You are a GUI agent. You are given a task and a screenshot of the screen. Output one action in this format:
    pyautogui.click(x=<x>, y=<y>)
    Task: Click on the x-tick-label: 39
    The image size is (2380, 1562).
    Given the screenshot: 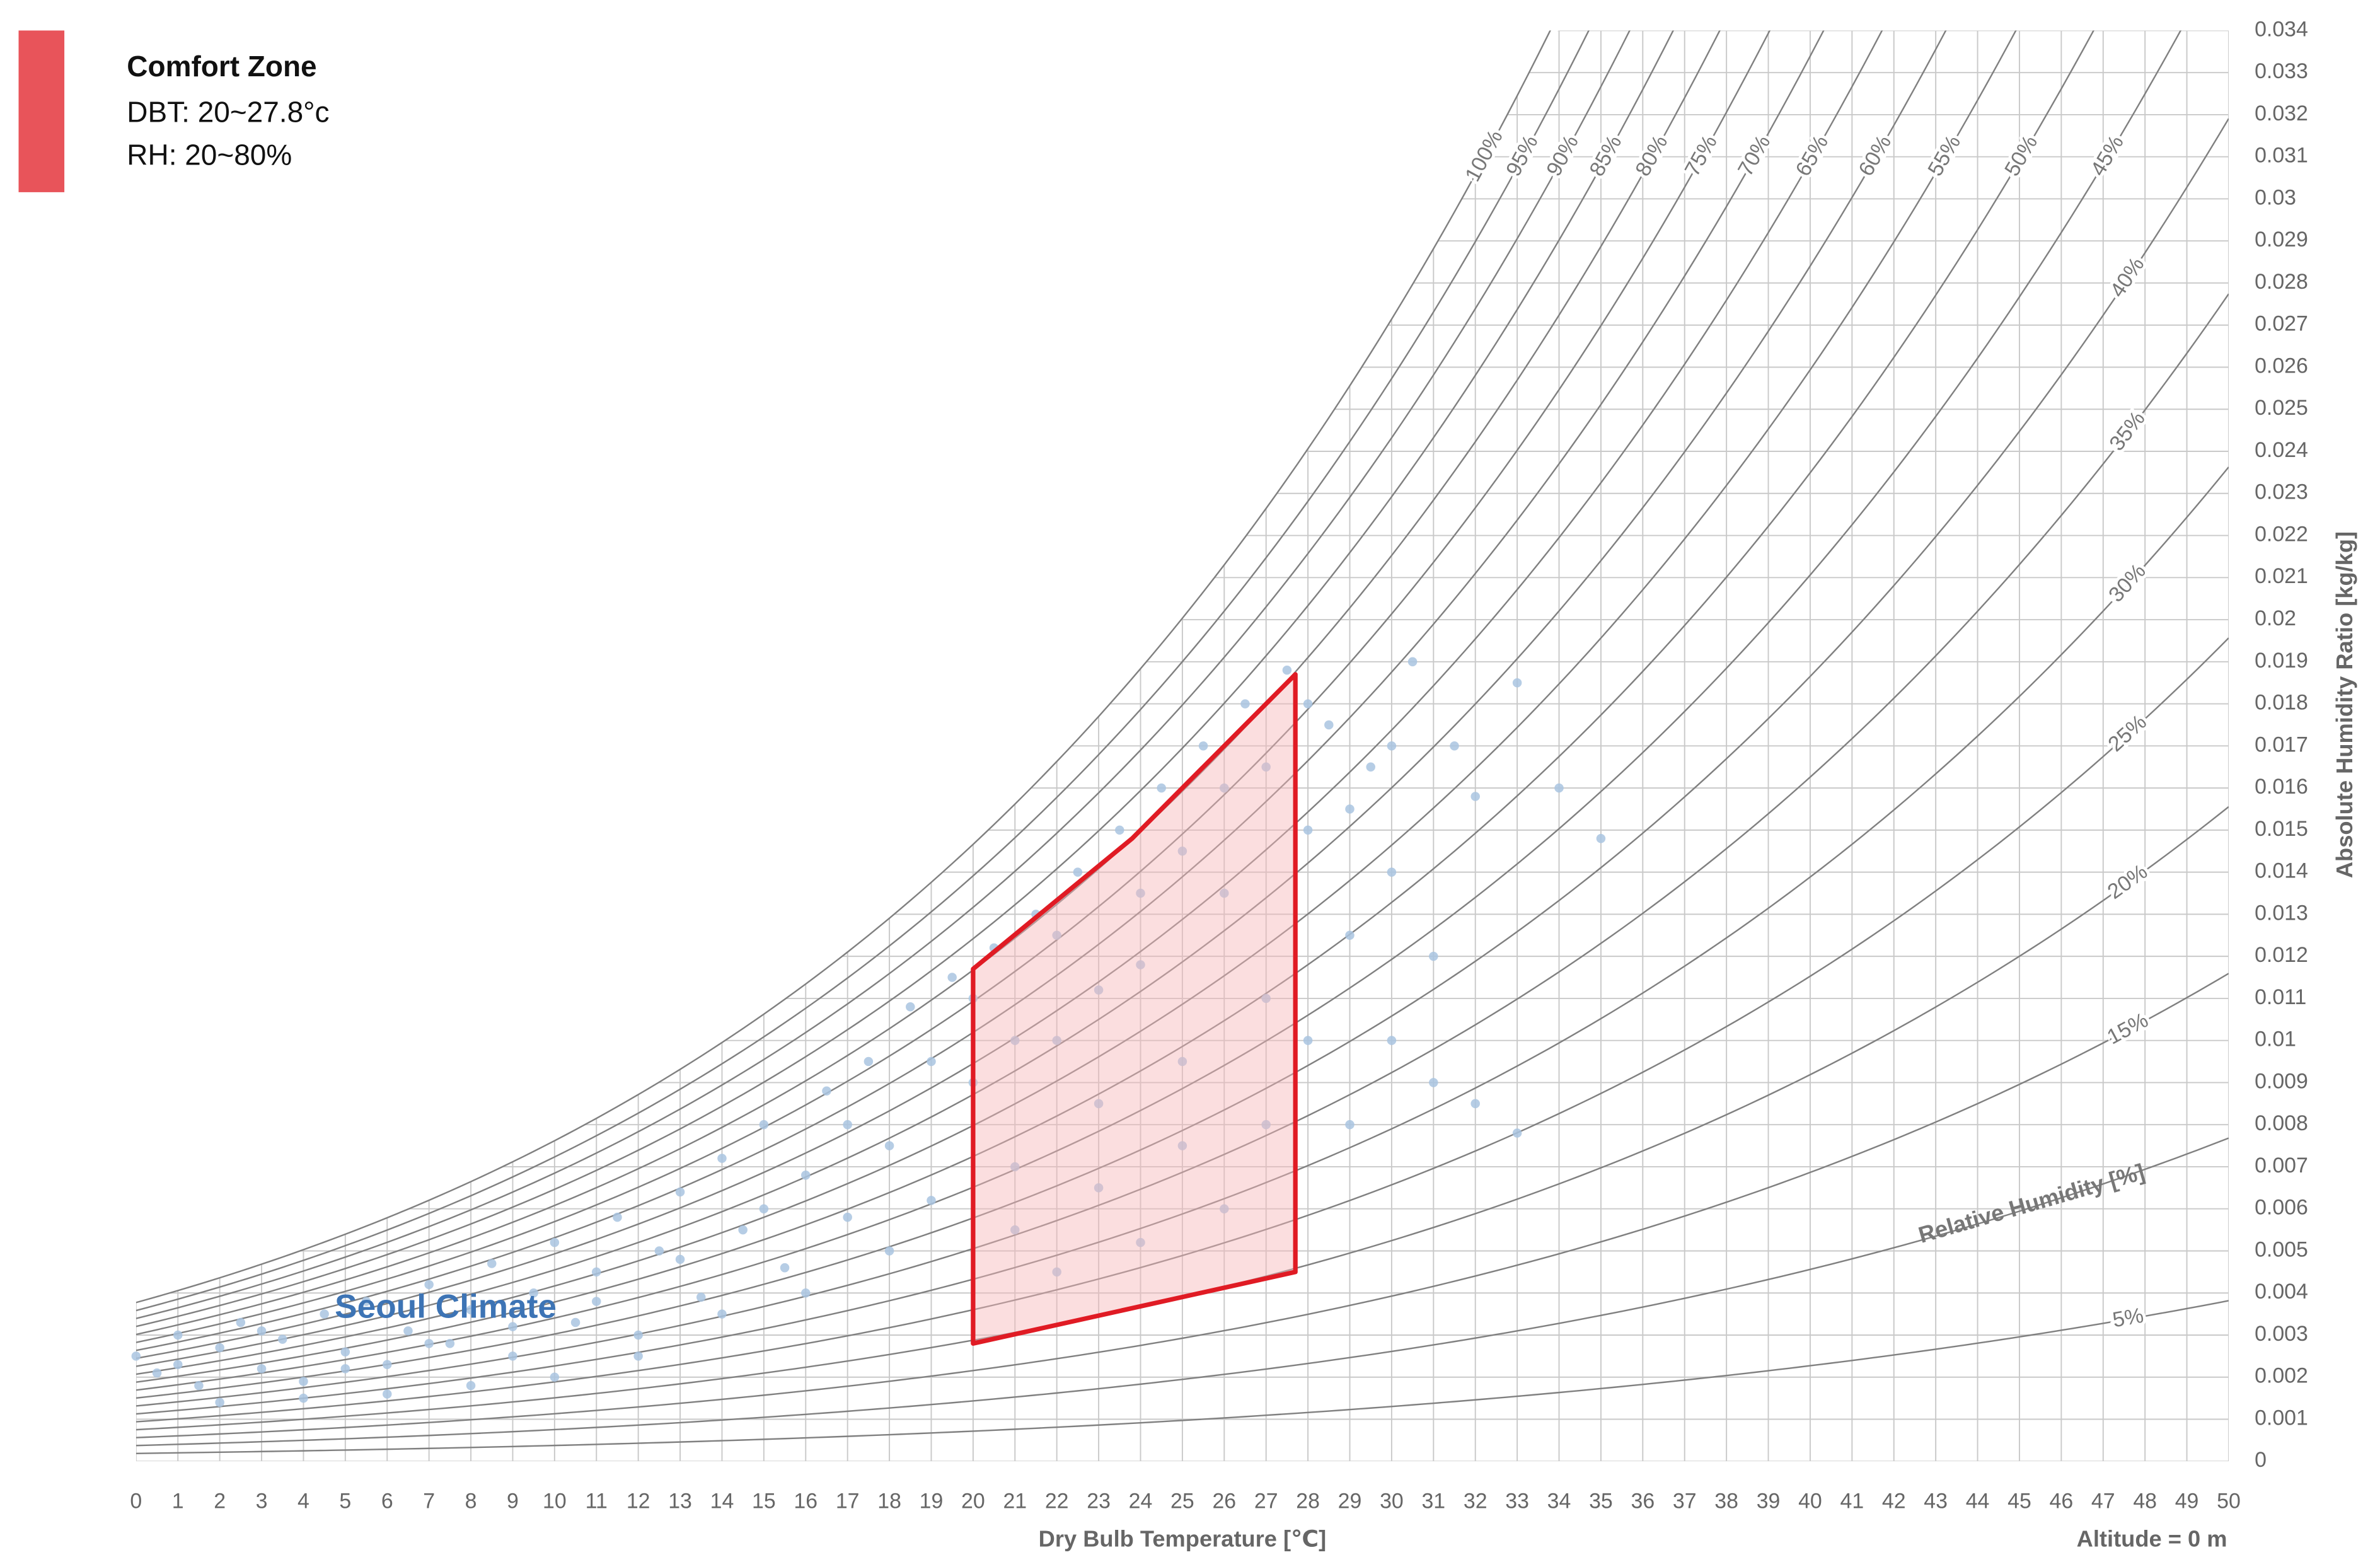 What is the action you would take?
    pyautogui.click(x=1769, y=1501)
    